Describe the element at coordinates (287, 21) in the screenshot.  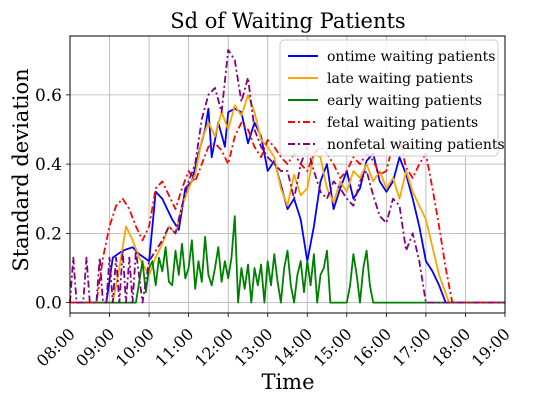
I see `chart-title: Sd of Waiting Patients` at that location.